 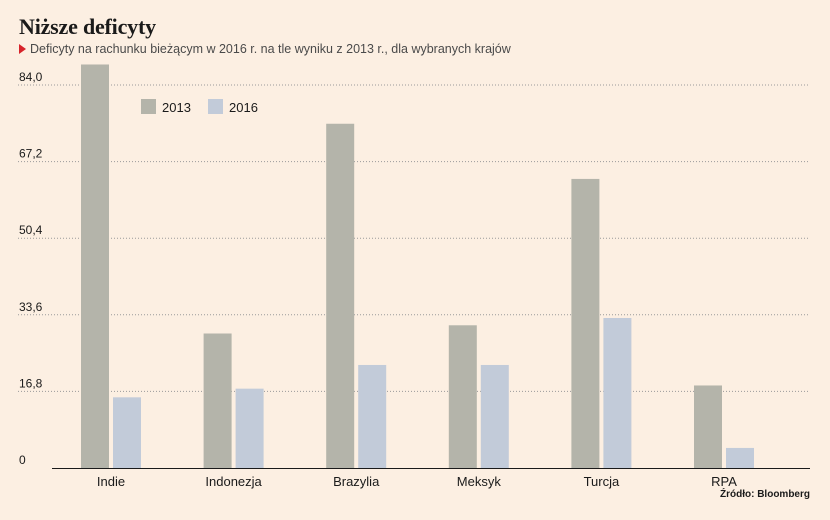 I want to click on bar-2013-indie, so click(x=95, y=266).